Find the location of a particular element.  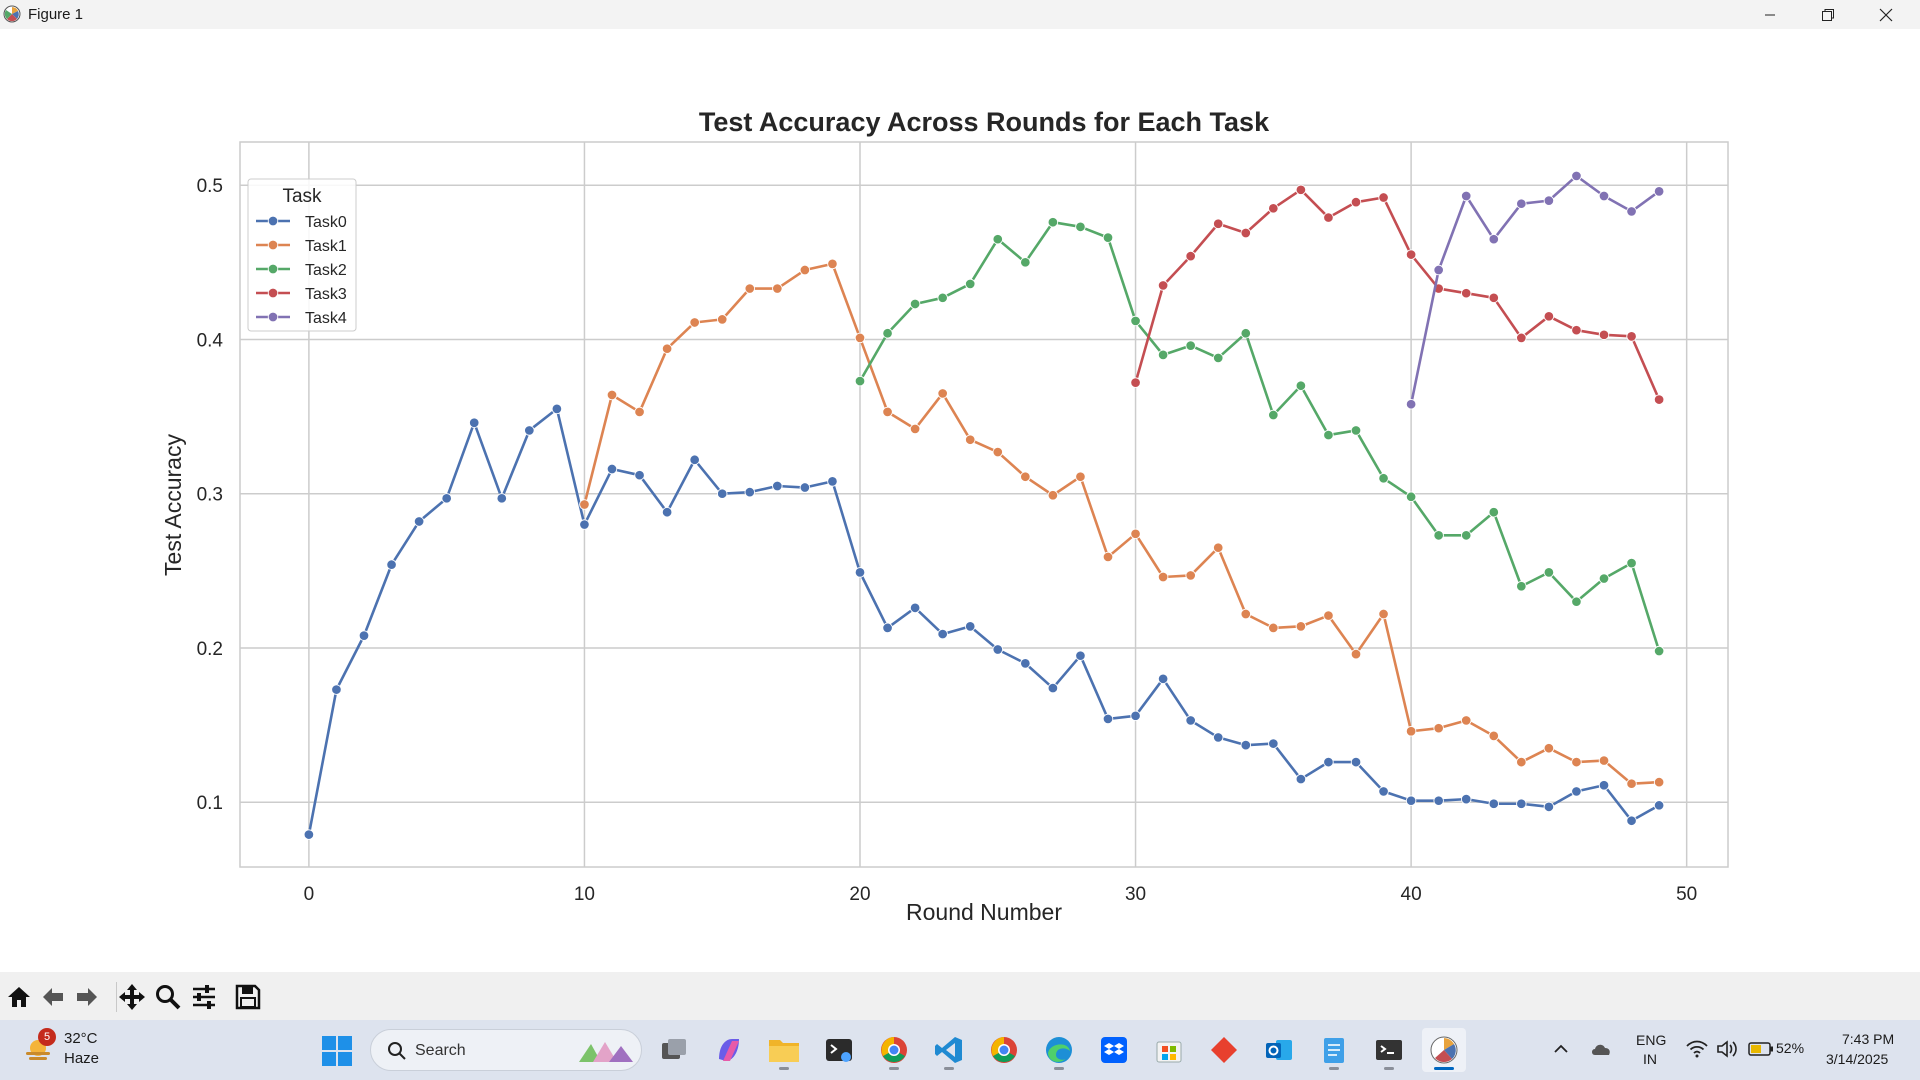

notepad-app is located at coordinates (1334, 1050).